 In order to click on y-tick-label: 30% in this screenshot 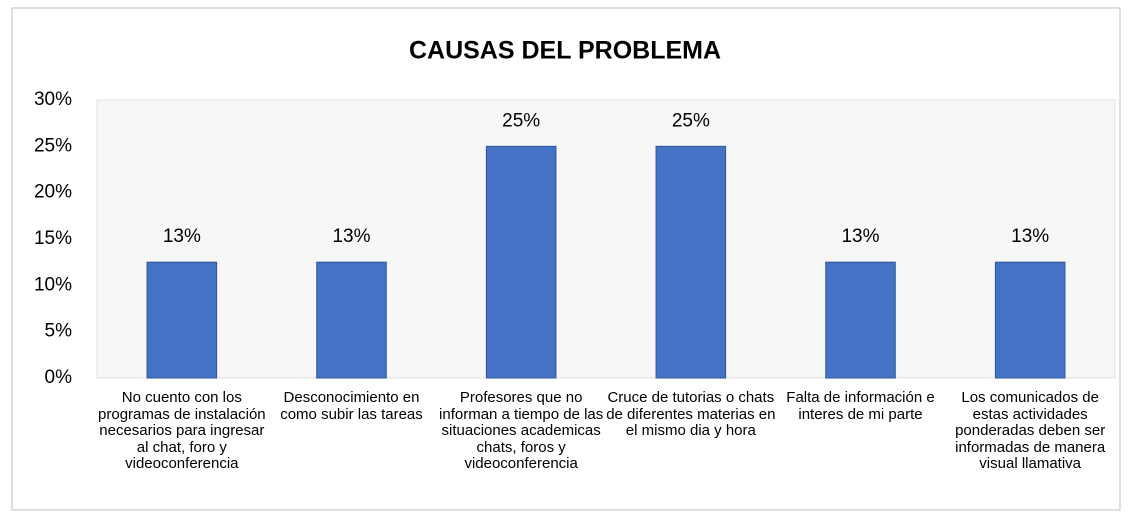, I will do `click(53, 99)`.